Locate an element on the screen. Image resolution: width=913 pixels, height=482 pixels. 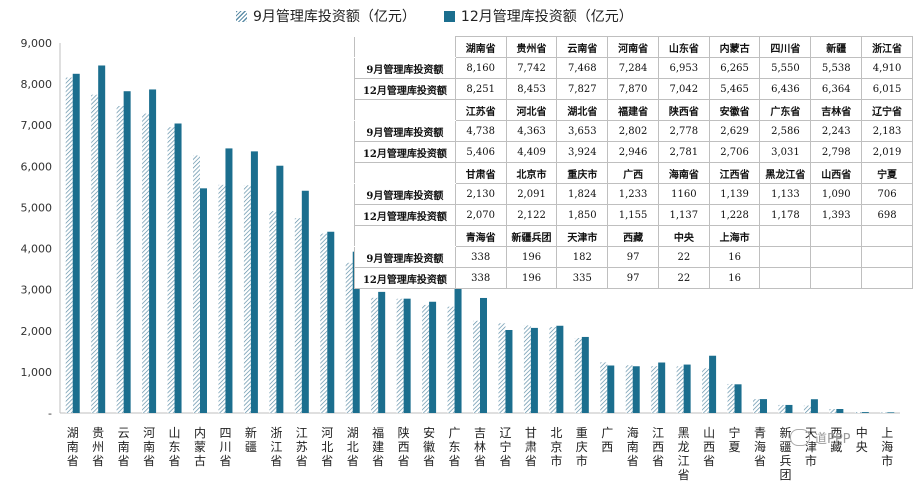
table-header-cell: 四川省 is located at coordinates (785, 47).